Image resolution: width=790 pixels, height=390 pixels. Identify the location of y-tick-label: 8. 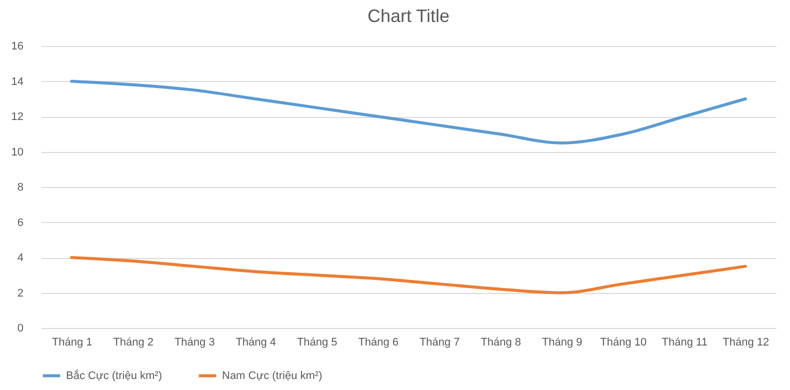
(20, 188).